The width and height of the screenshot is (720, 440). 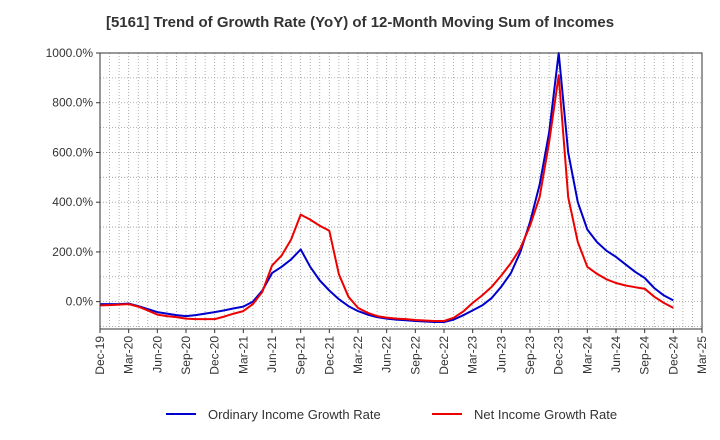 What do you see at coordinates (645, 355) in the screenshot?
I see `x-tick-label: Sep-24` at bounding box center [645, 355].